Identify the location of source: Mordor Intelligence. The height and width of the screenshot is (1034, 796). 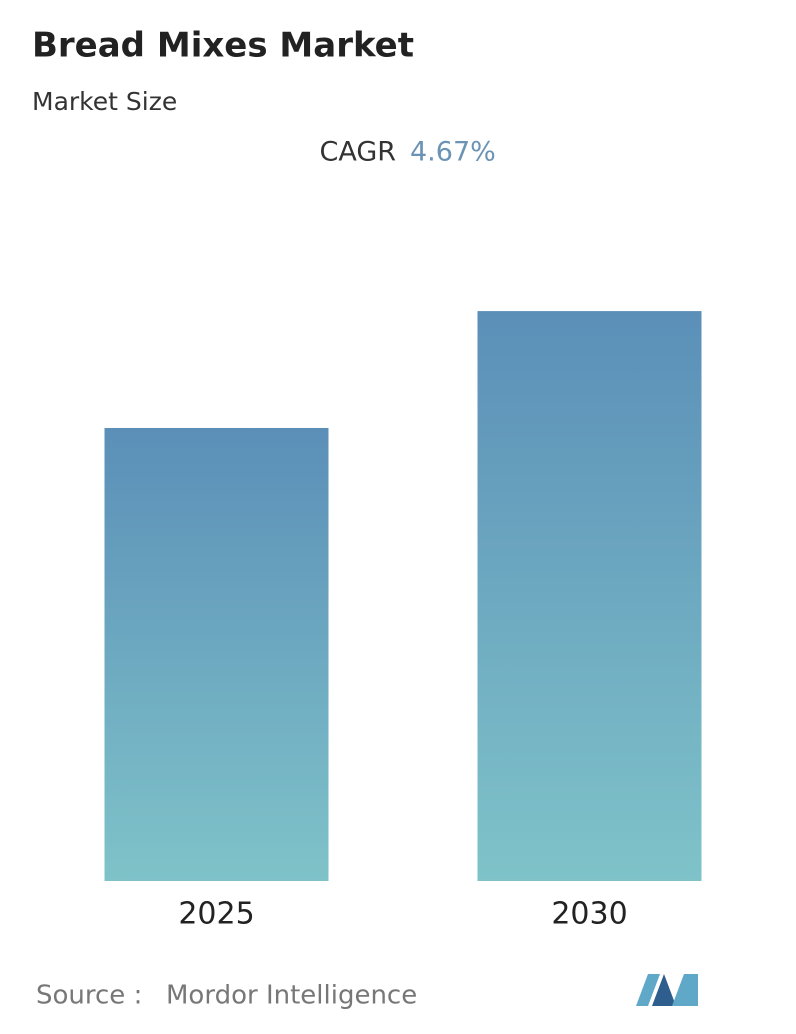
(291, 996).